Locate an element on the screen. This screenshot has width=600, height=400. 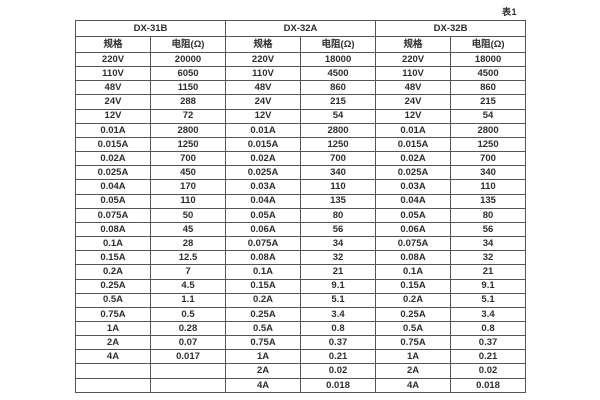
table-row: 0.75A 0.5 0.25A 3.4 0.25A 3.4 is located at coordinates (301, 314).